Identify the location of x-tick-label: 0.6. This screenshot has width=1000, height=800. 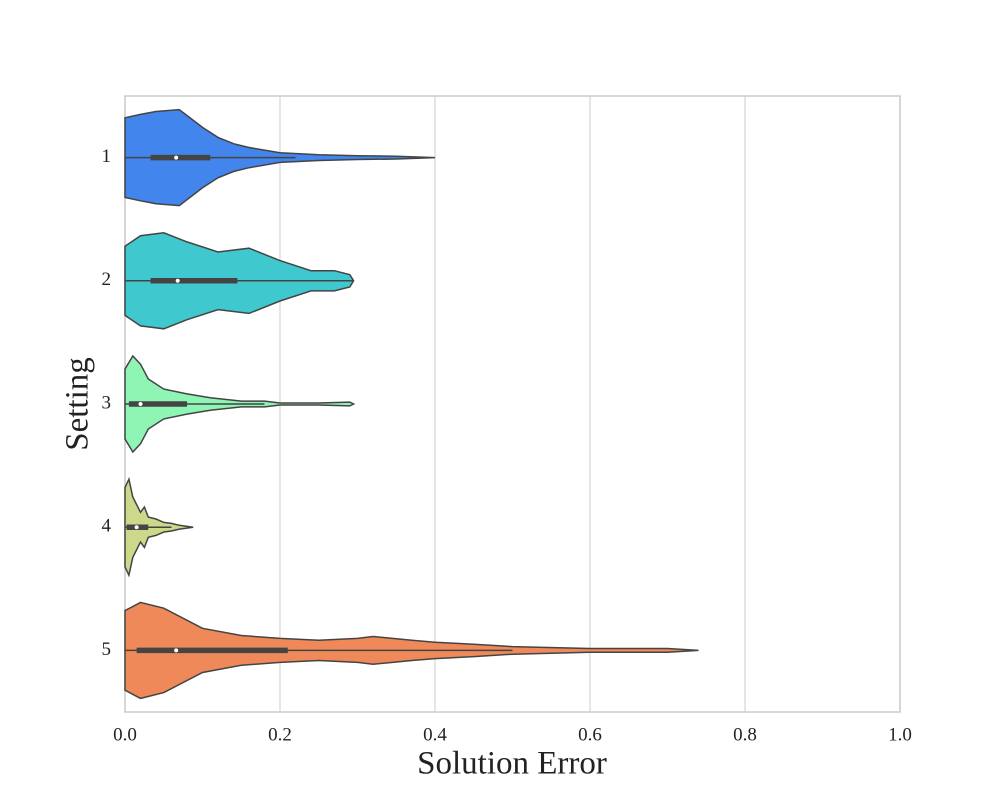
(590, 734).